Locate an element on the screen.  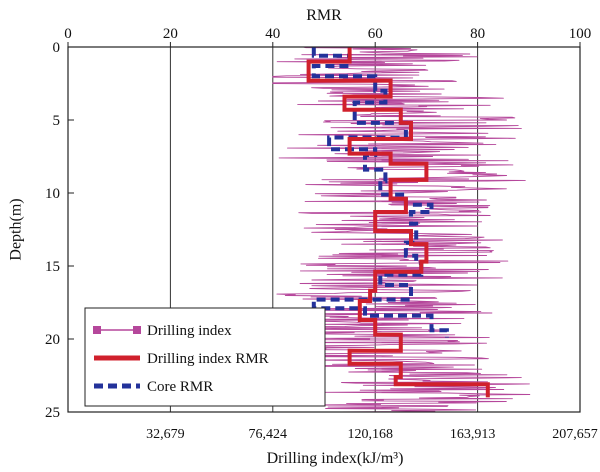
bottom-tick-label: 207,657 is located at coordinates (575, 434).